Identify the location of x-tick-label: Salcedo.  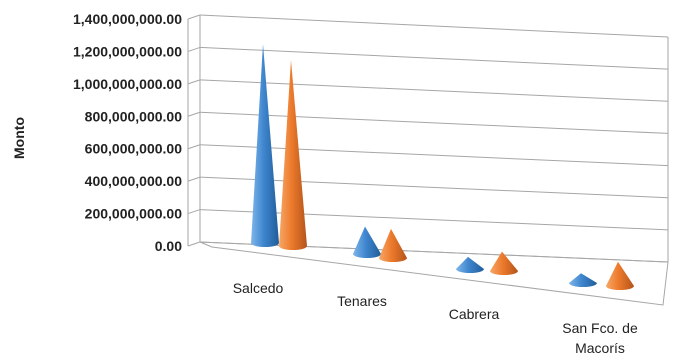
(258, 288).